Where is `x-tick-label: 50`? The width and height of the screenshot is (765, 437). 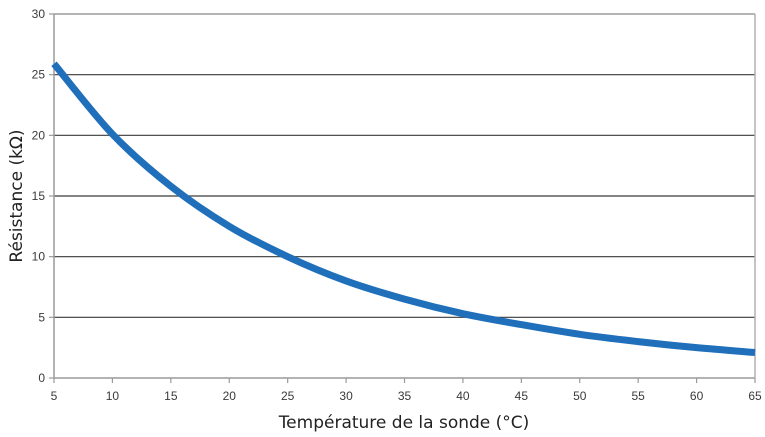 x-tick-label: 50 is located at coordinates (580, 396).